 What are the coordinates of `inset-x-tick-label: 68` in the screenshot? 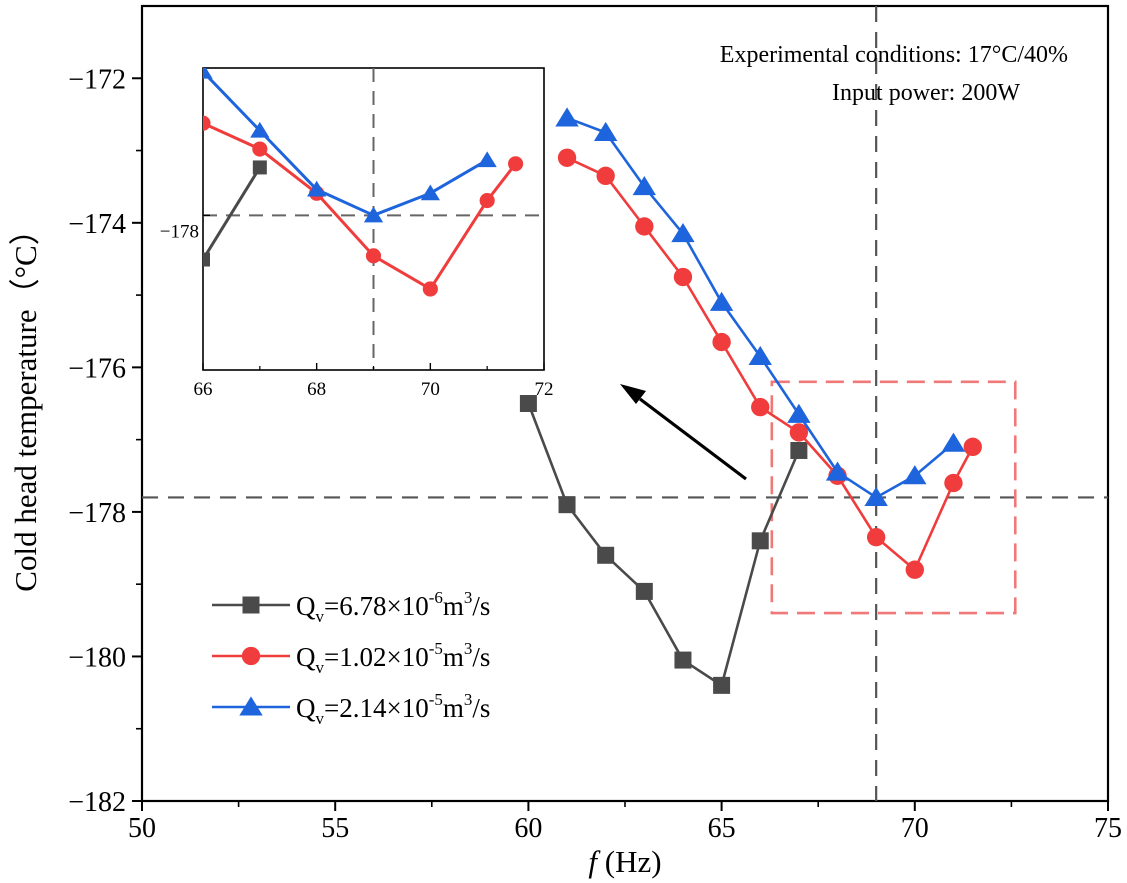 It's located at (316, 389).